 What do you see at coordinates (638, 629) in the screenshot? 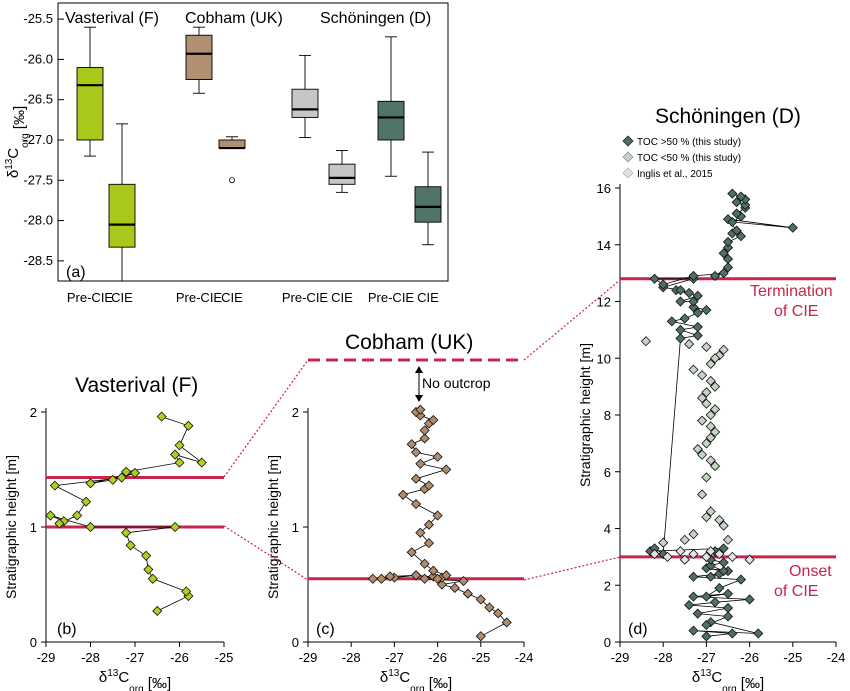
I see `panel-label-d: (d)` at bounding box center [638, 629].